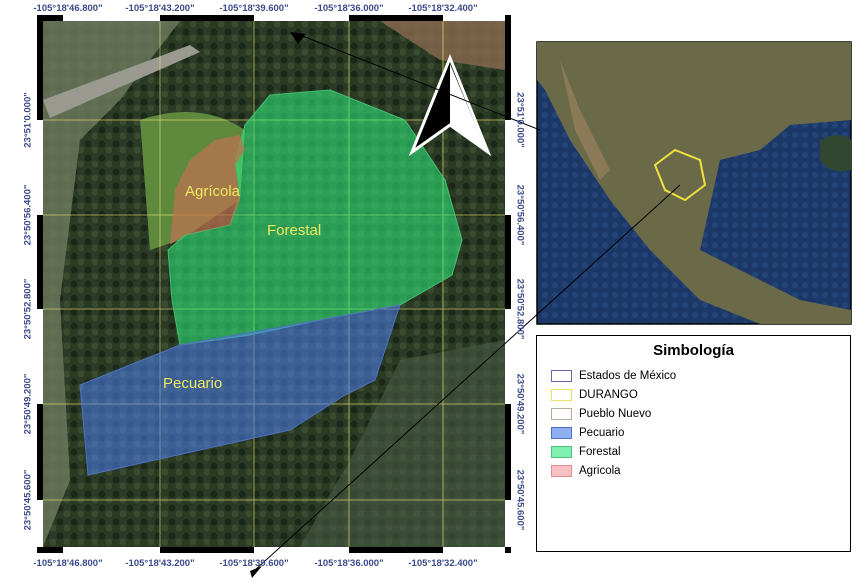 Image resolution: width=858 pixels, height=581 pixels. I want to click on legend-label: Forestal, so click(600, 451).